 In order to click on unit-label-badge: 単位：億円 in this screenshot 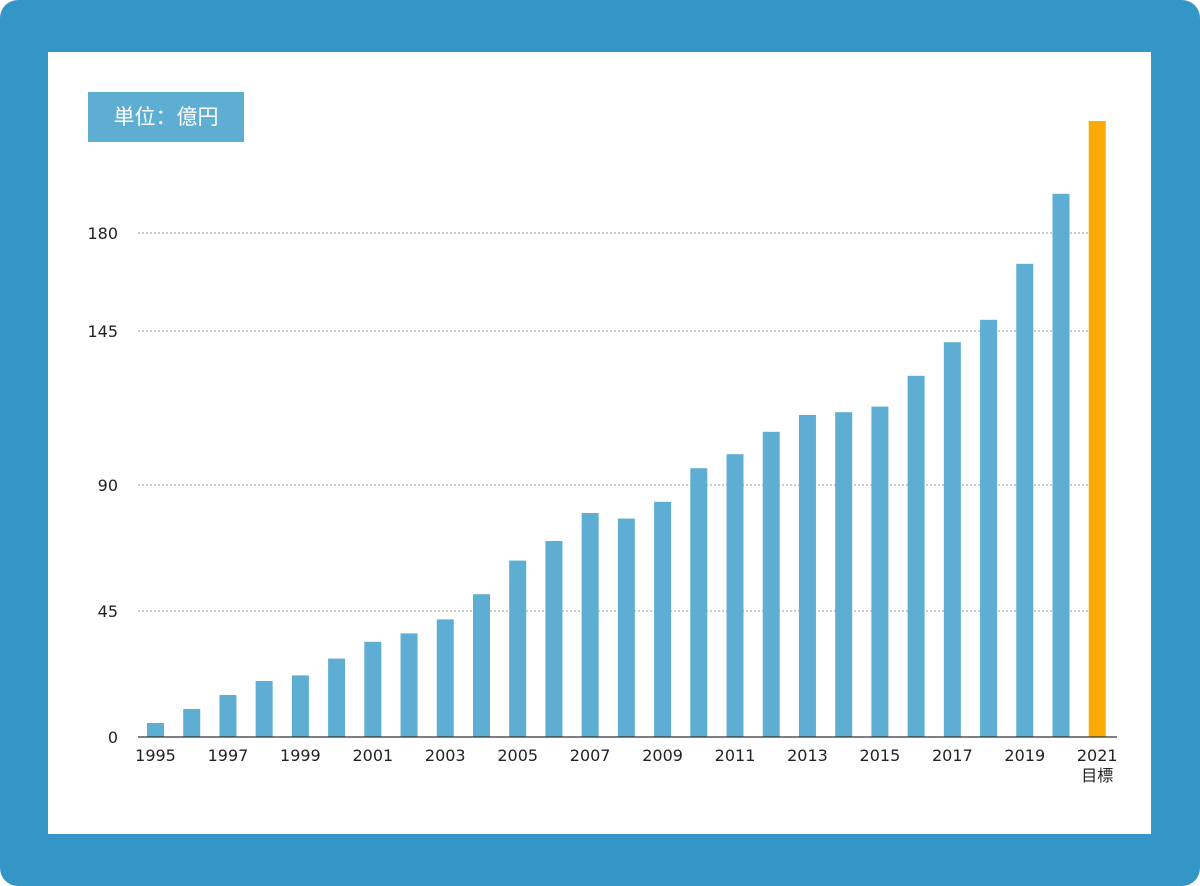, I will do `click(166, 117)`.